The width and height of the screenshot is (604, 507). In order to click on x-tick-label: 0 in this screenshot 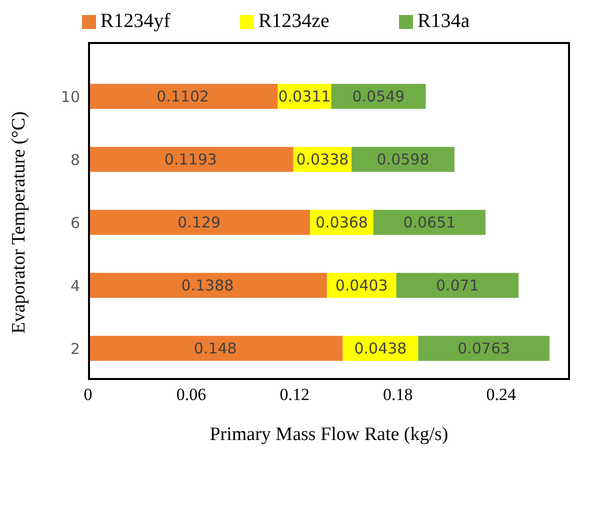, I will do `click(88, 394)`.